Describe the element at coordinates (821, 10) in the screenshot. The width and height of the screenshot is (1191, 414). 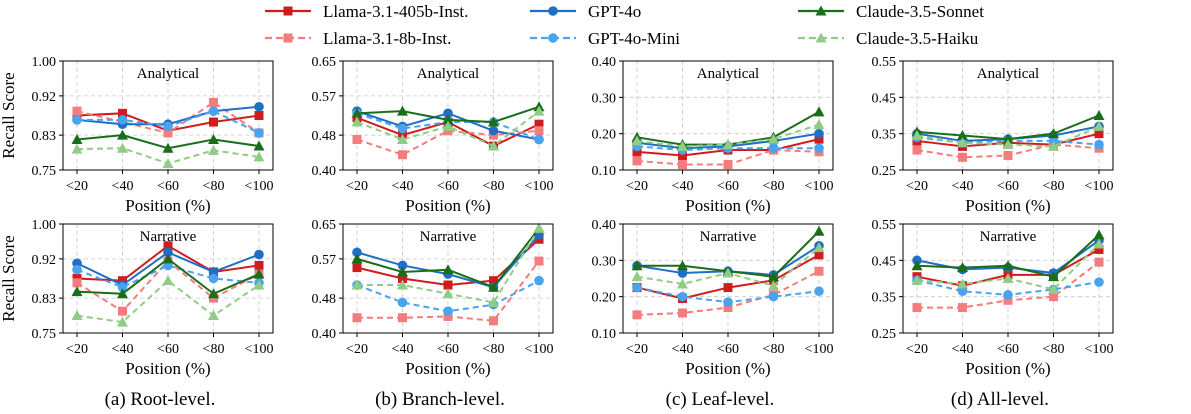
I see `legend-marker-triangle` at that location.